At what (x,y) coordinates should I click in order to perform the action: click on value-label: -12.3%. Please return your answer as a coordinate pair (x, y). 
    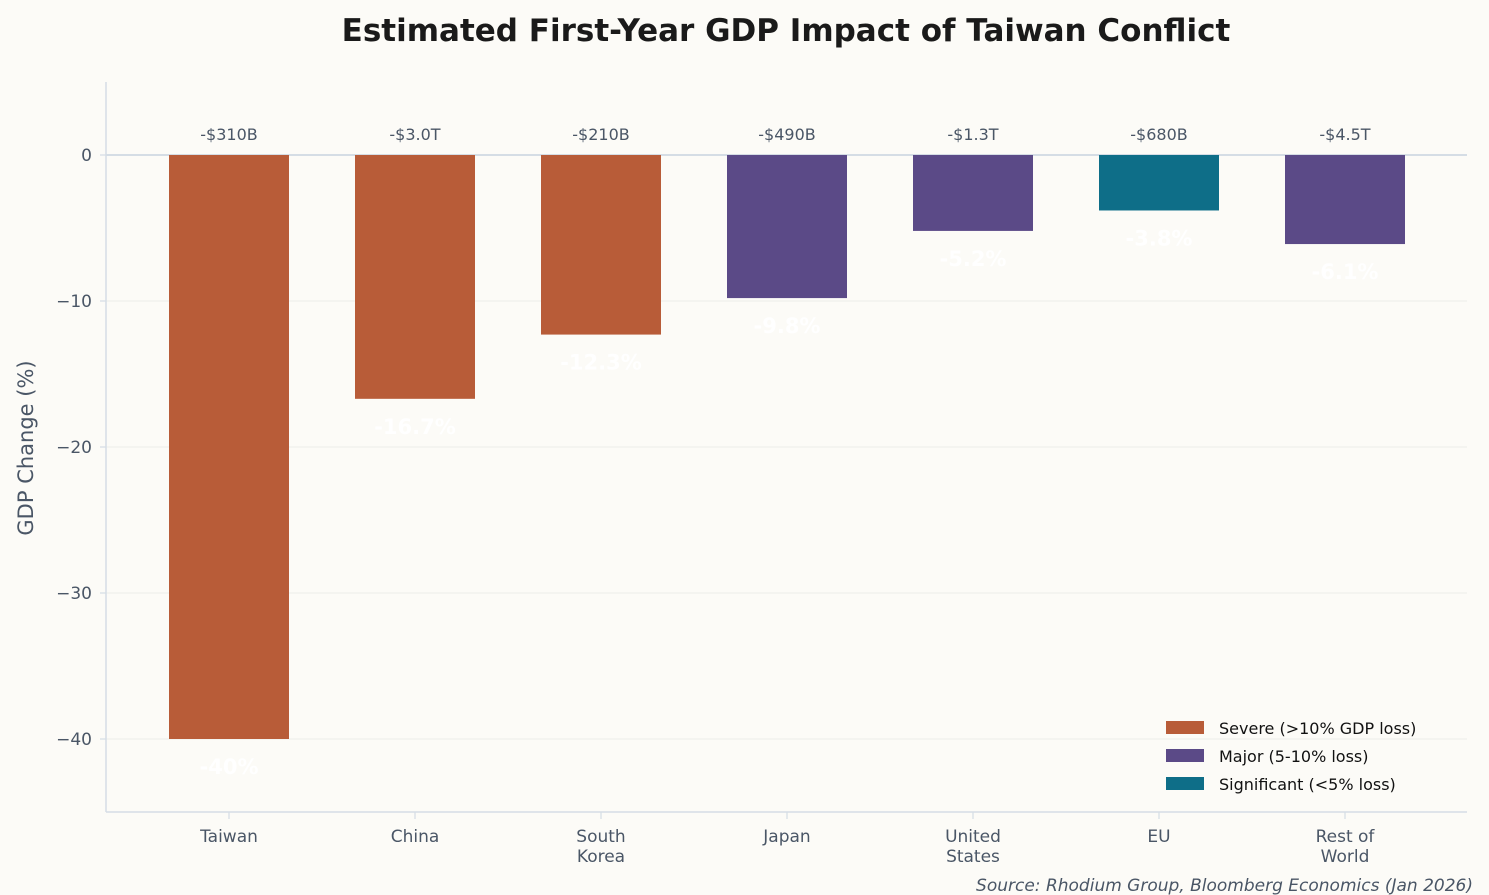
    Looking at the image, I should click on (601, 363).